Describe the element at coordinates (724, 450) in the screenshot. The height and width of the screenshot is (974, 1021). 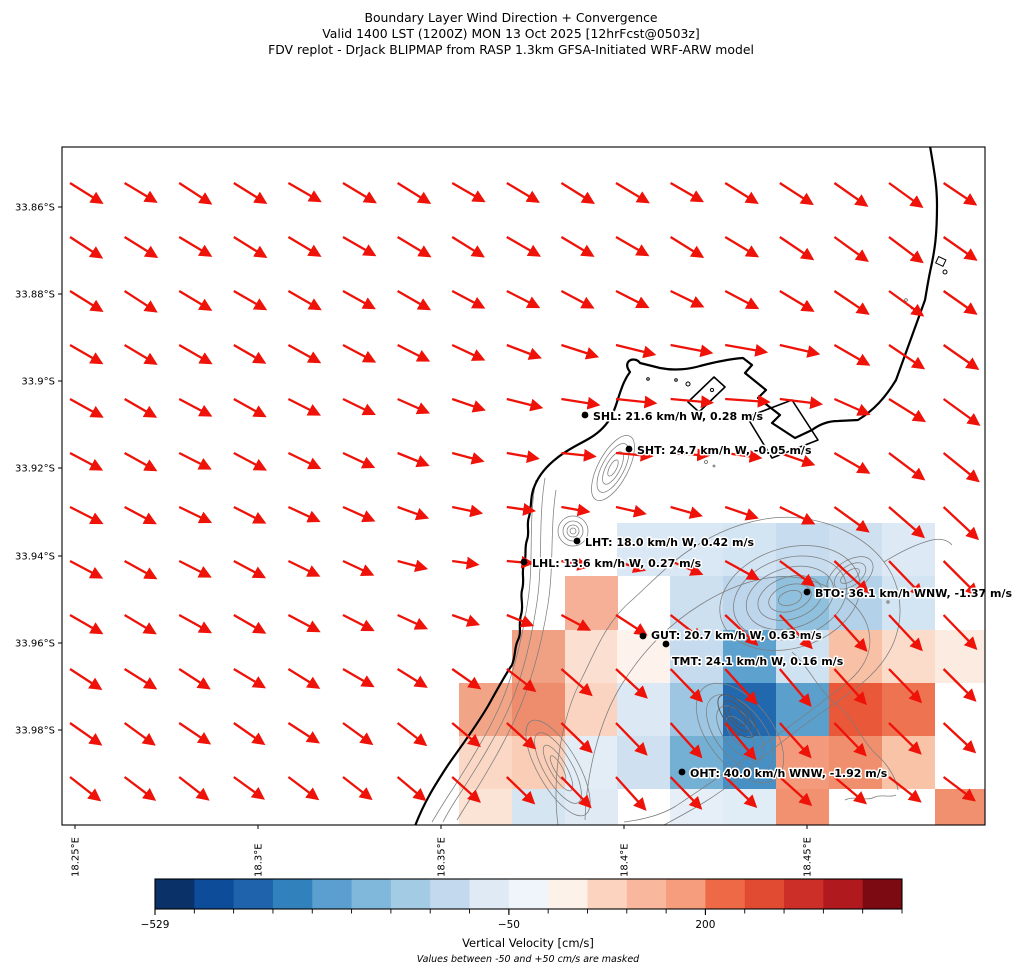
I see `station-label: SHT: 24.7 km/h W, -0.05 m/s` at that location.